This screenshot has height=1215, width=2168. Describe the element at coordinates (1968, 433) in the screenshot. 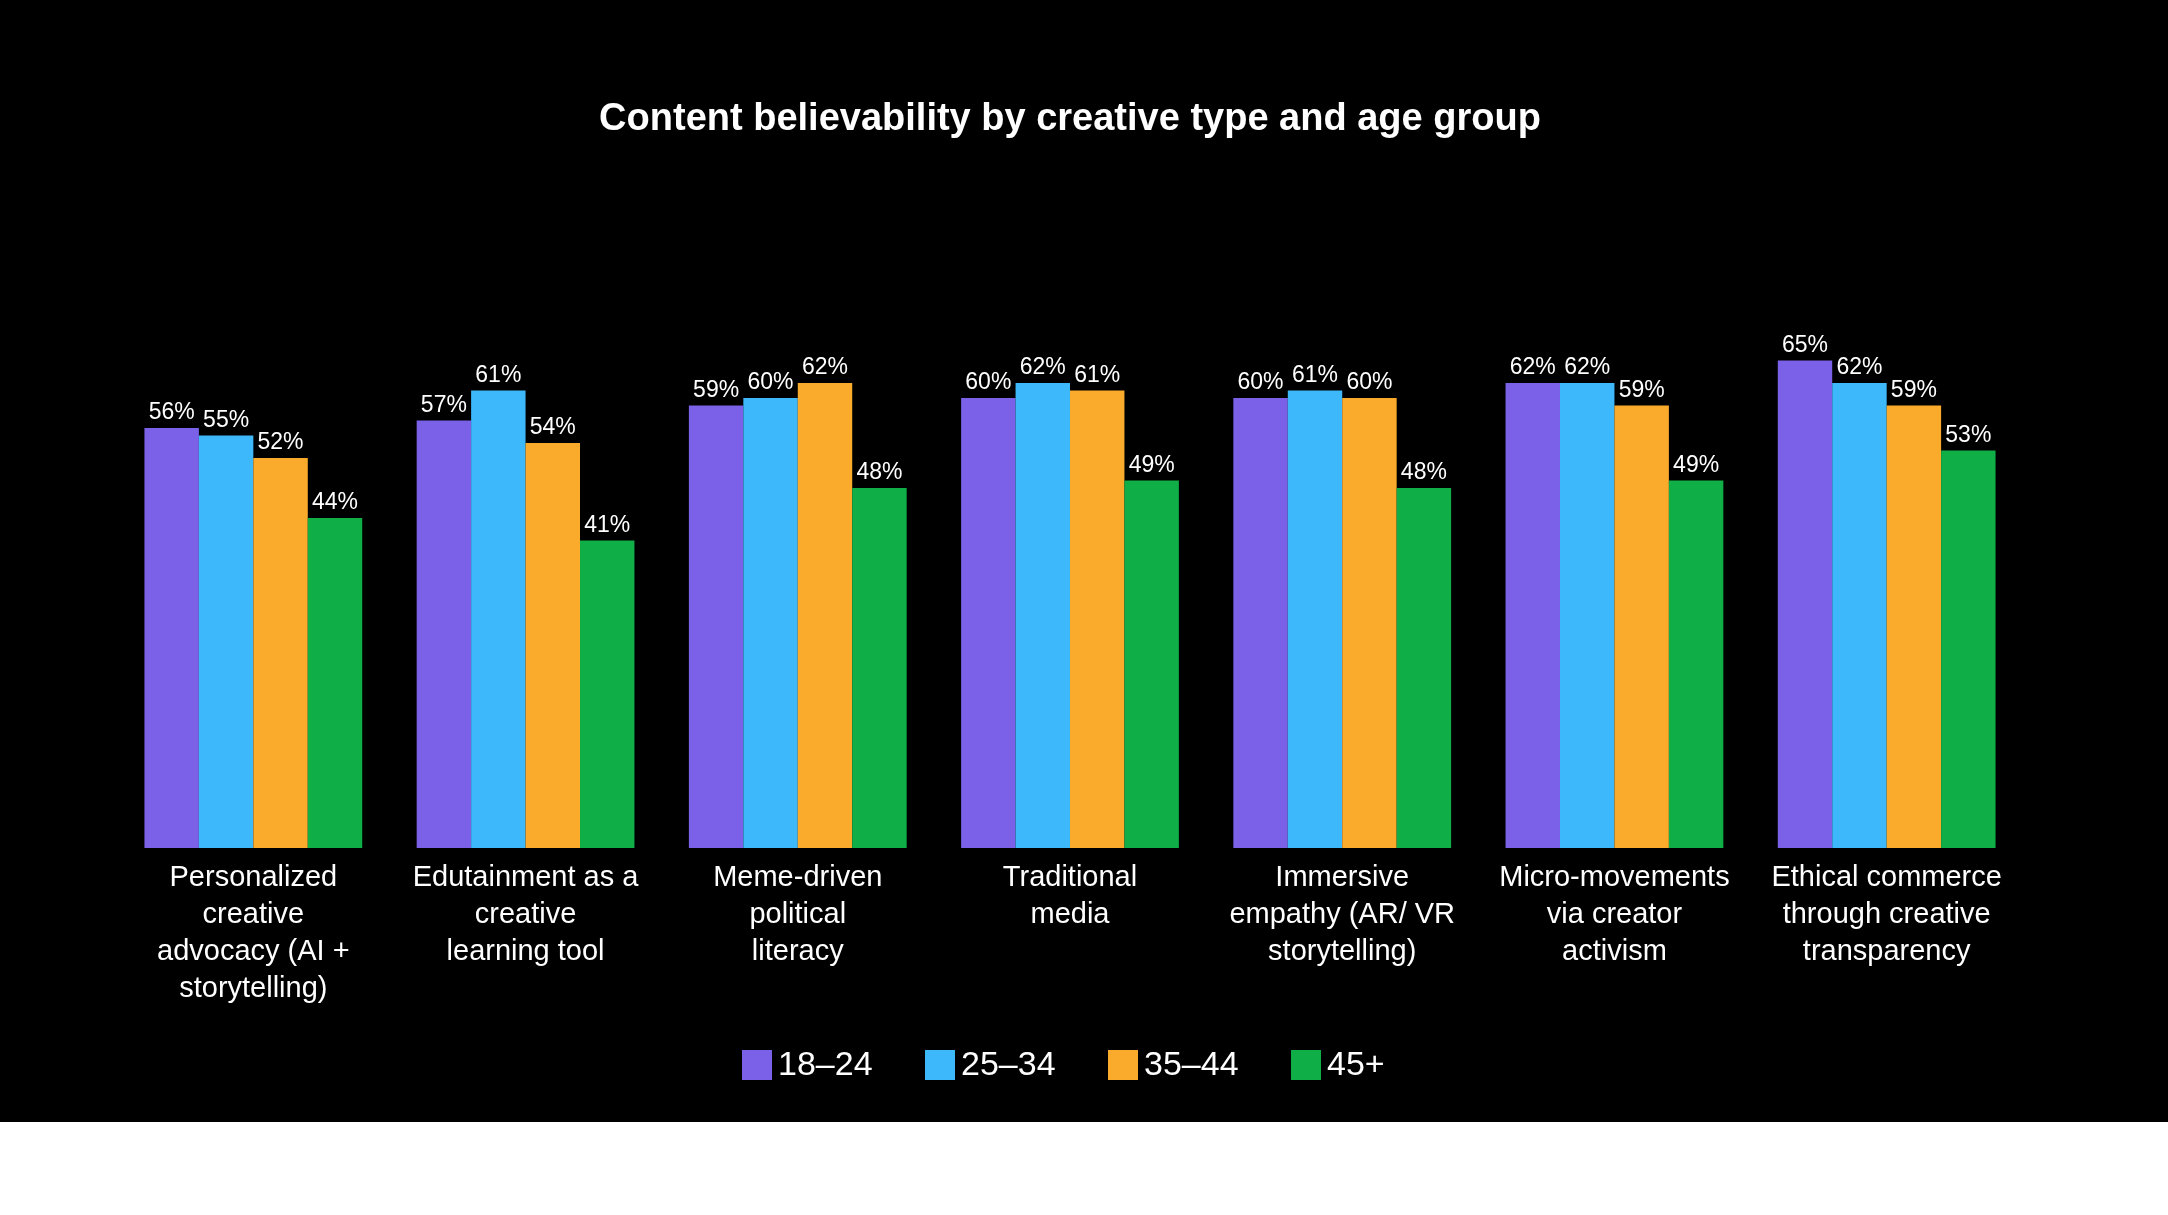

I see `data-label: 53%` at that location.